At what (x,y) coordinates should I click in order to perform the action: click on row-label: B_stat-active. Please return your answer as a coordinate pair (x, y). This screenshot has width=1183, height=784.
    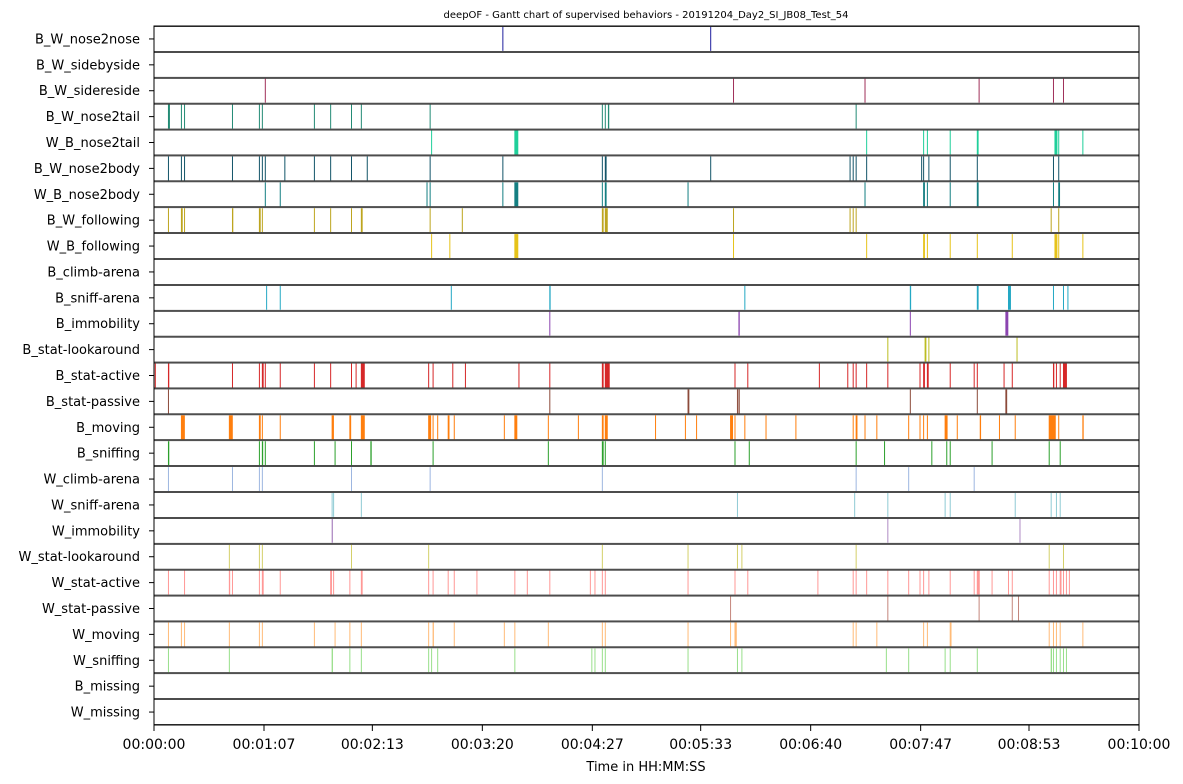
    Looking at the image, I should click on (97, 376).